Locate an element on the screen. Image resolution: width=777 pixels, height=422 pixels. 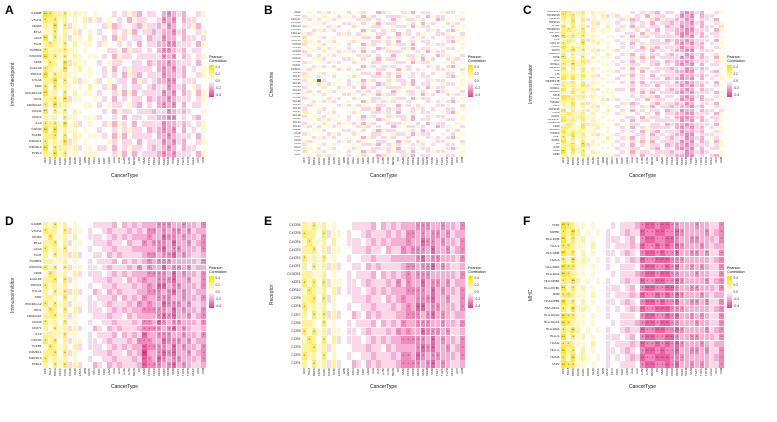
gene-label: CCL26 is located at coordinates (296, 80).